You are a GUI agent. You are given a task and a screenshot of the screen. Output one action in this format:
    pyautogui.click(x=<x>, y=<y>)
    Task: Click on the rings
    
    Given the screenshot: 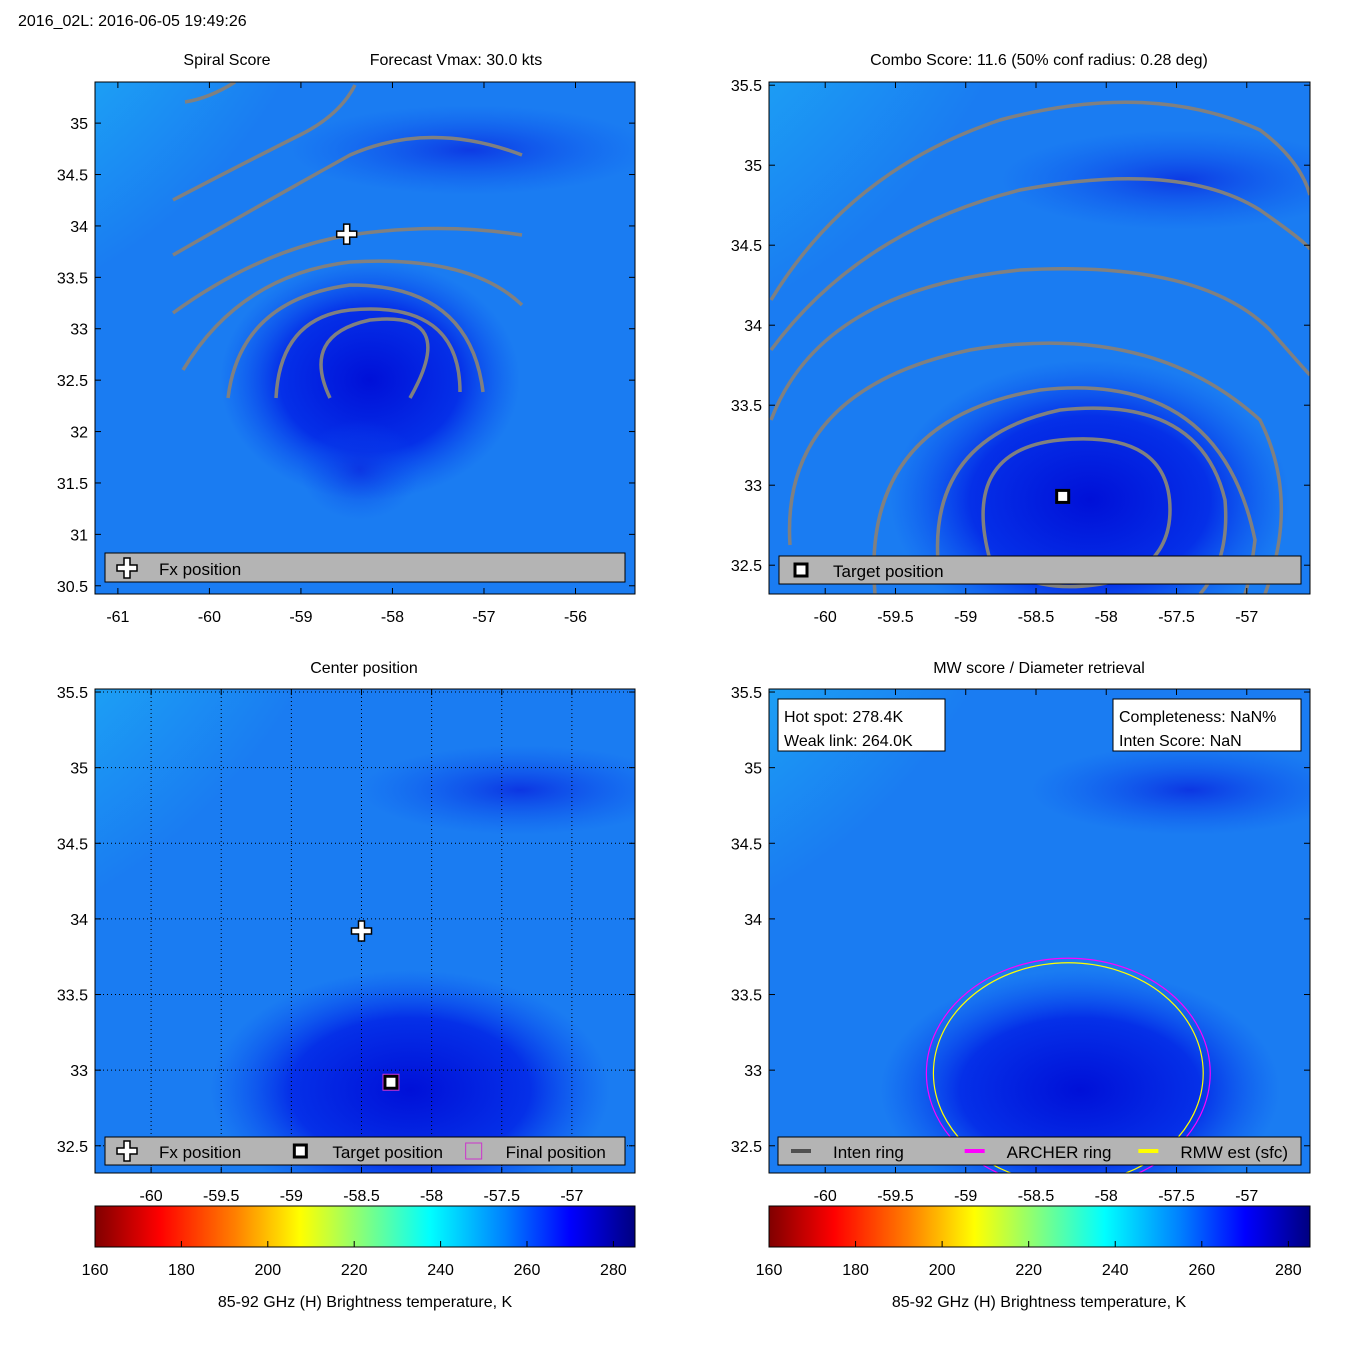 What is the action you would take?
    pyautogui.click(x=1068, y=1065)
    